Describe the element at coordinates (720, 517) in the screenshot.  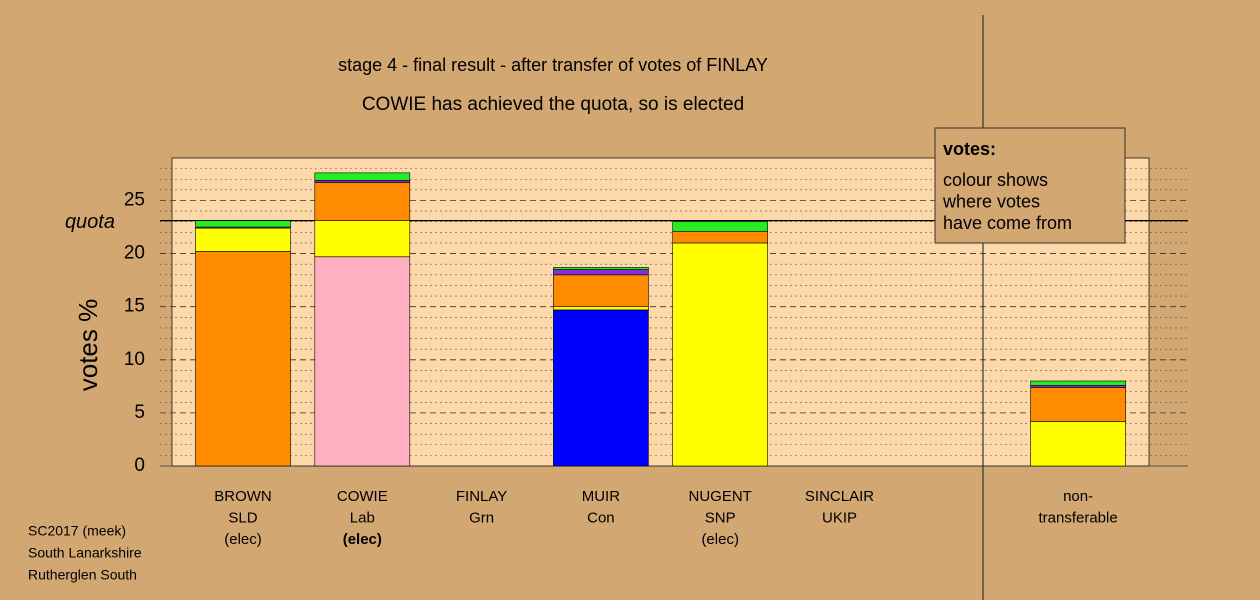
I see `x-tick-label: SNP` at that location.